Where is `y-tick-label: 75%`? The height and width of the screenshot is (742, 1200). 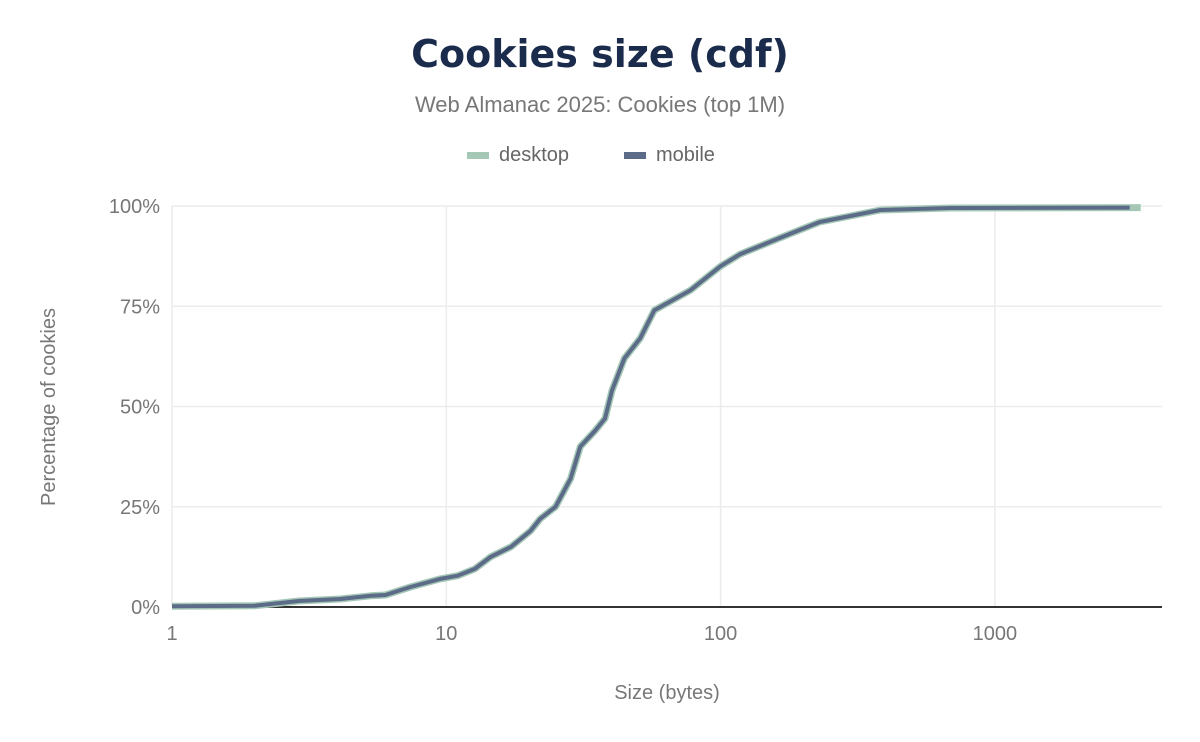
y-tick-label: 75% is located at coordinates (140, 307).